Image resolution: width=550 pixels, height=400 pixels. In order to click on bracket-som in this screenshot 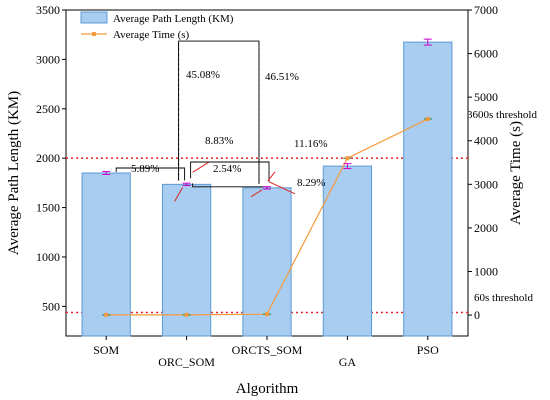, I will do `click(150, 174)`.